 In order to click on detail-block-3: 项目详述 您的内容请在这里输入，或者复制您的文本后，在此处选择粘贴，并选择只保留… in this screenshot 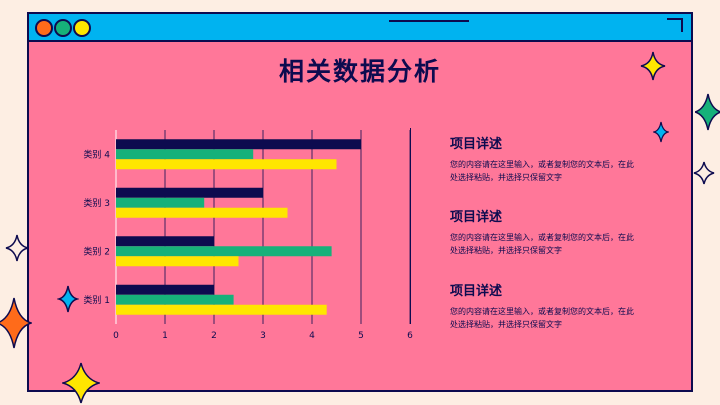, I will do `click(542, 305)`.